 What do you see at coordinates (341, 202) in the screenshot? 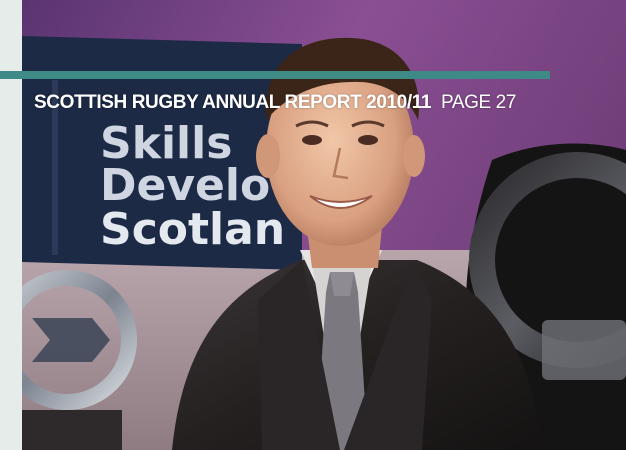
I see `smile` at bounding box center [341, 202].